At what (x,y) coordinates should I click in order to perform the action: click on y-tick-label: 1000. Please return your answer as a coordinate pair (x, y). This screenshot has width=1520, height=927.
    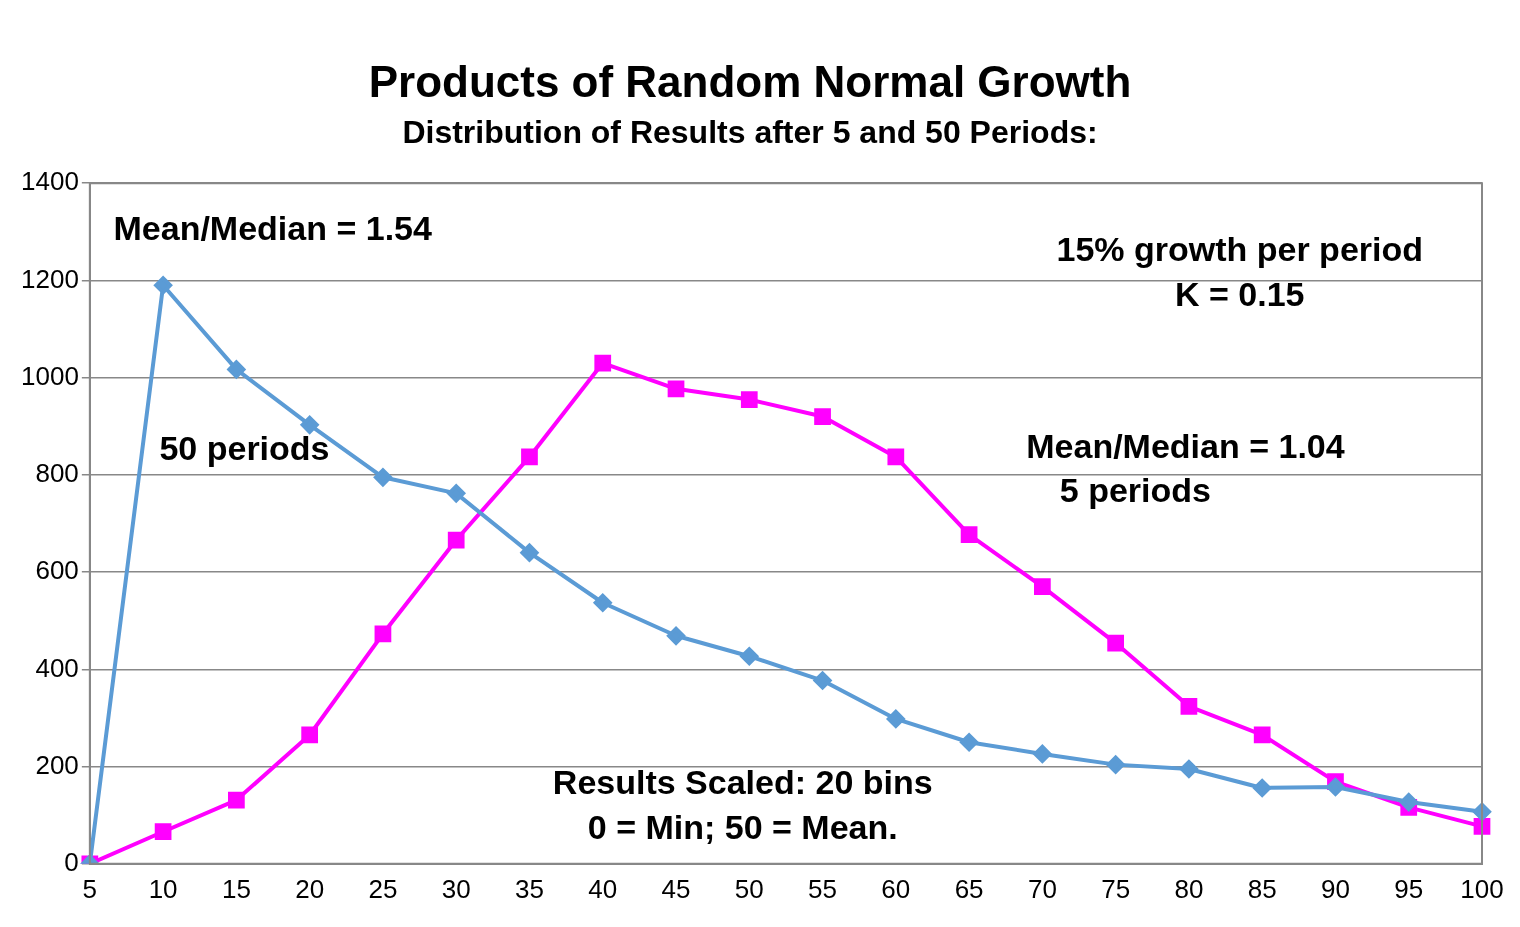
    Looking at the image, I should click on (50, 375).